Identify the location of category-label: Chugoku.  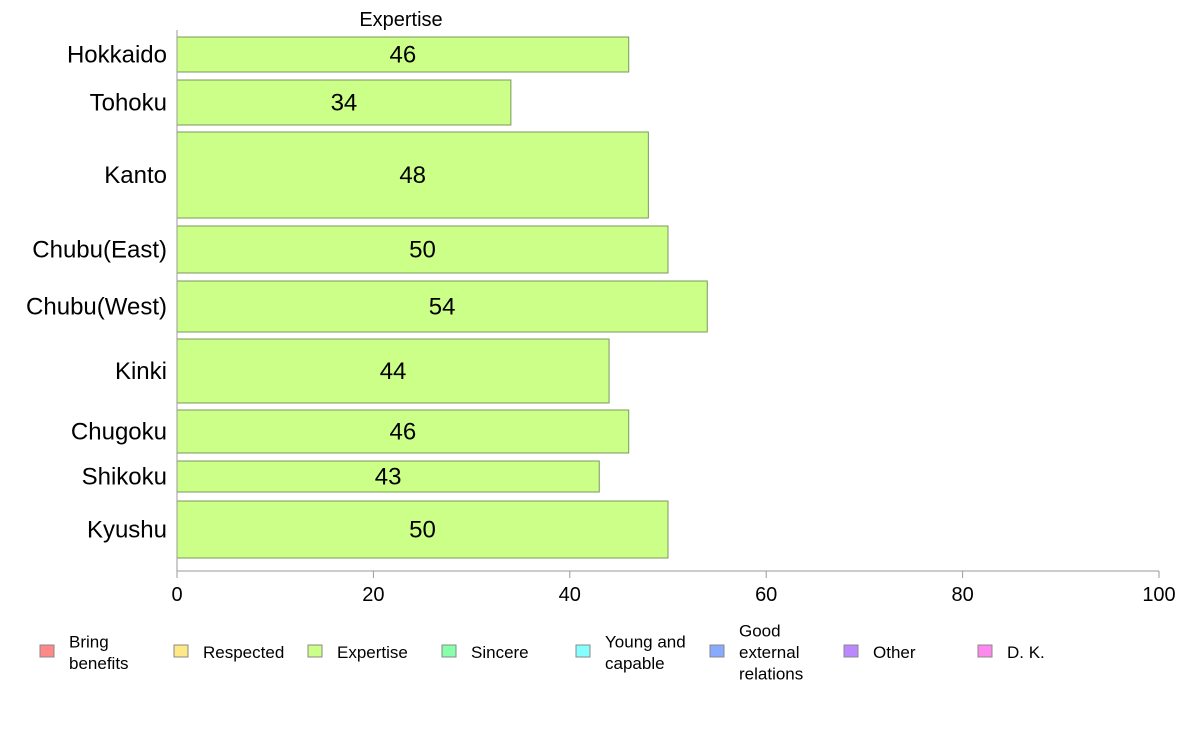
(119, 432).